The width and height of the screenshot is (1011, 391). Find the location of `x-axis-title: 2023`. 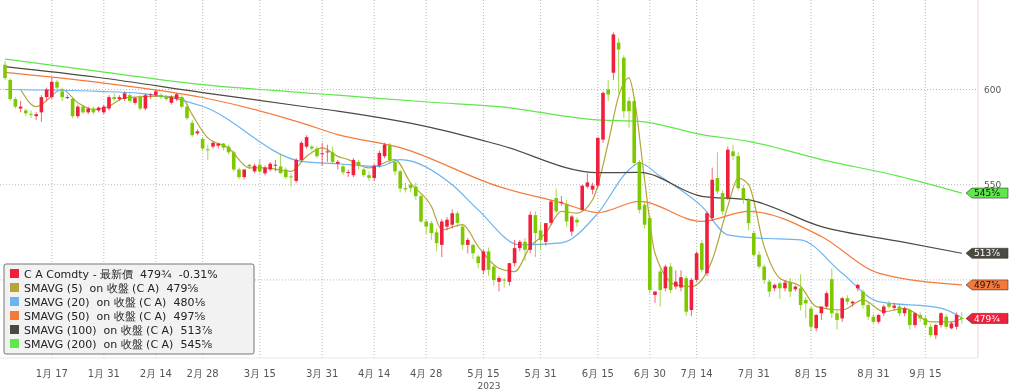

x-axis-title: 2023 is located at coordinates (489, 386).